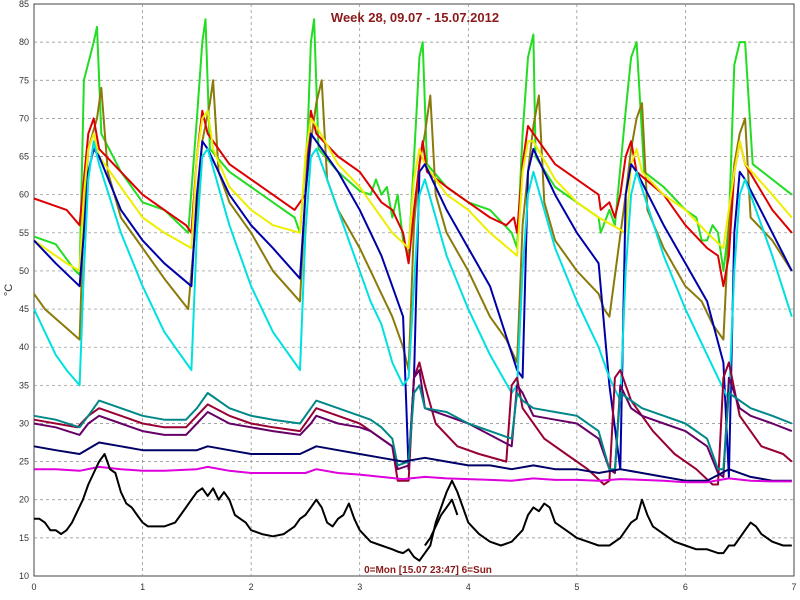 This screenshot has height=600, width=800. What do you see at coordinates (24, 80) in the screenshot?
I see `y-tick-label: 75` at bounding box center [24, 80].